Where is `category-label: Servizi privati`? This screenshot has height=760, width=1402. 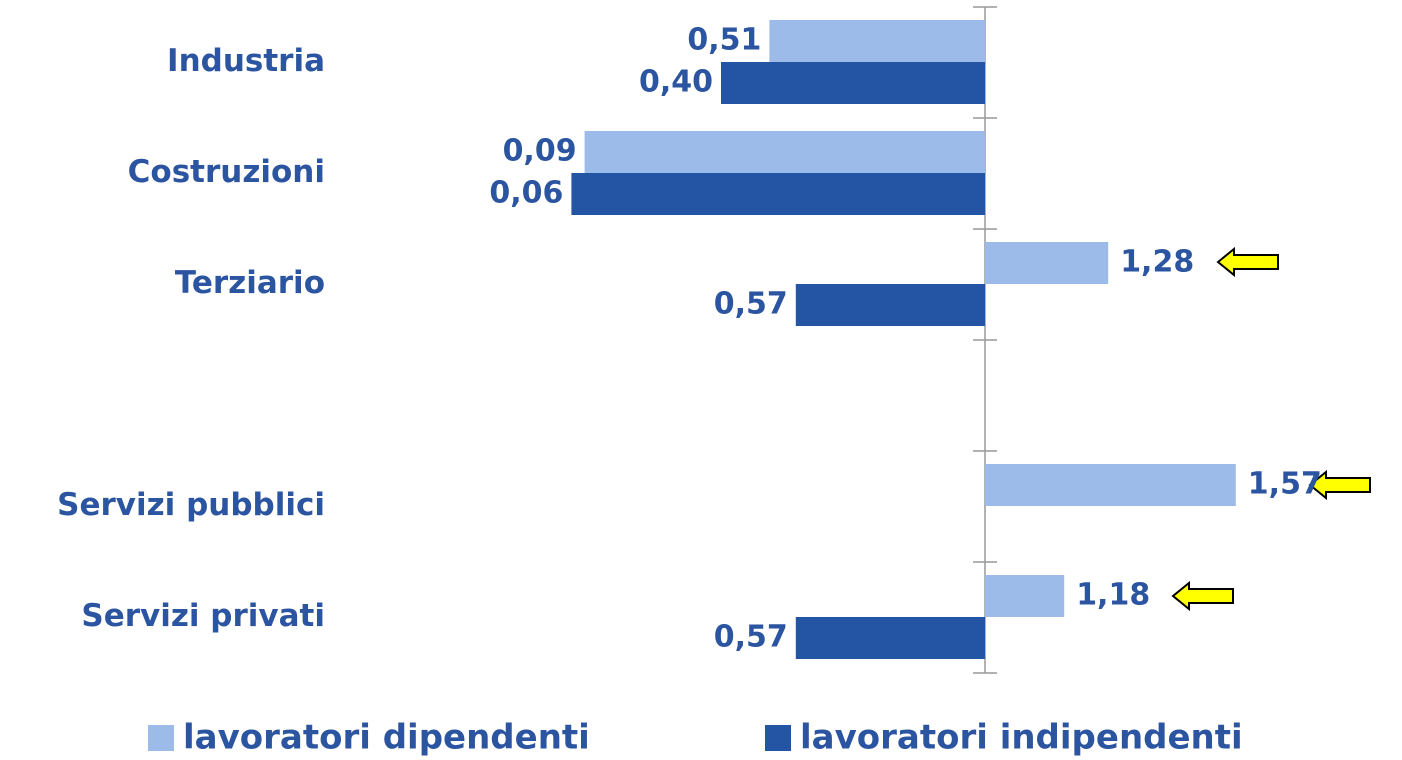
category-label: Servizi privati is located at coordinates (203, 616).